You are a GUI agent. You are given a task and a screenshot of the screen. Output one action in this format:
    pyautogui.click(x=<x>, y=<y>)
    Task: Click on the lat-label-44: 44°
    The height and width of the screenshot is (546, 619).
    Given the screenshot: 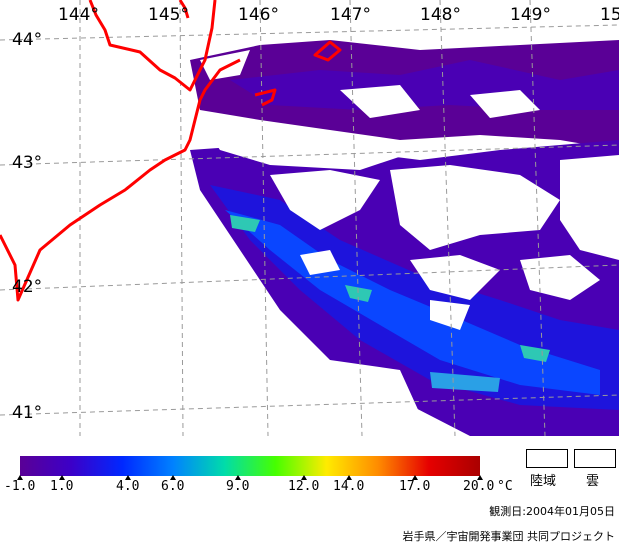 What is the action you would take?
    pyautogui.click(x=27, y=40)
    